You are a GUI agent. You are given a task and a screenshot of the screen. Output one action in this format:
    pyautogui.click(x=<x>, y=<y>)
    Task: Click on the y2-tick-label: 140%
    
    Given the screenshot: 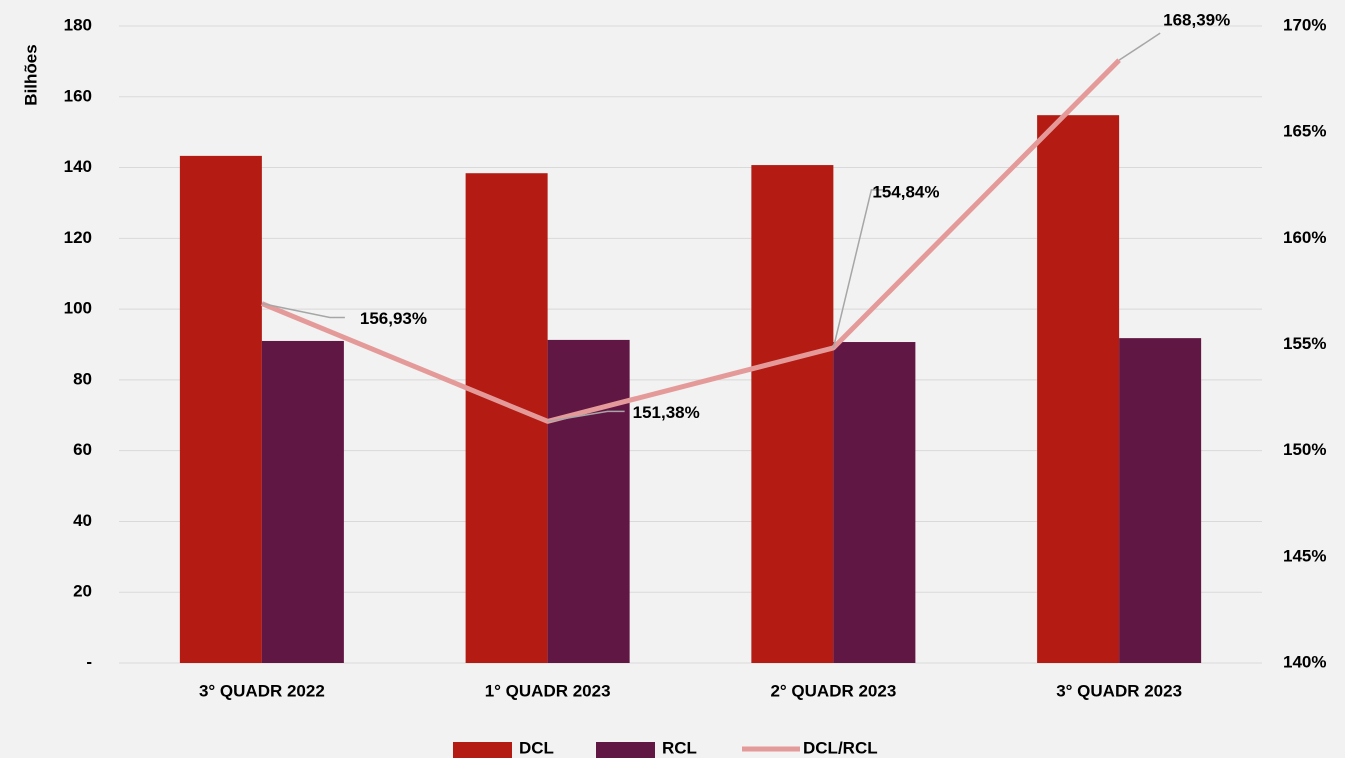 What is the action you would take?
    pyautogui.click(x=1304, y=661)
    